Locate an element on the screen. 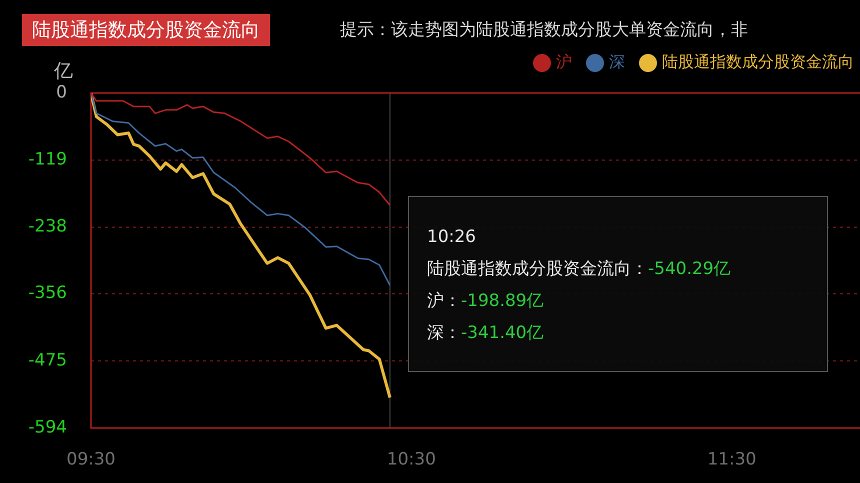 The width and height of the screenshot is (860, 483). annotation: 沪：-198.89亿 is located at coordinates (485, 301).